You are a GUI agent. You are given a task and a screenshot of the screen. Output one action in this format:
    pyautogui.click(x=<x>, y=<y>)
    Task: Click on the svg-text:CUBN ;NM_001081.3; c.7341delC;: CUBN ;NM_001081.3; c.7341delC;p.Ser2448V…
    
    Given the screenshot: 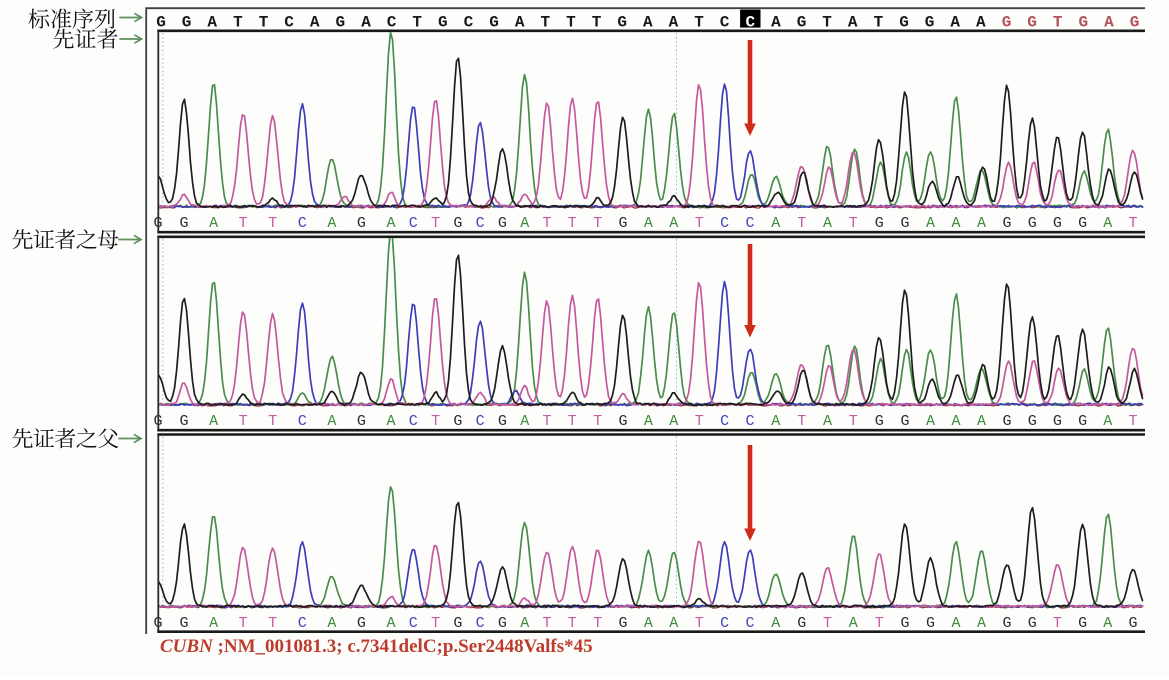 What is the action you would take?
    pyautogui.click(x=376, y=646)
    